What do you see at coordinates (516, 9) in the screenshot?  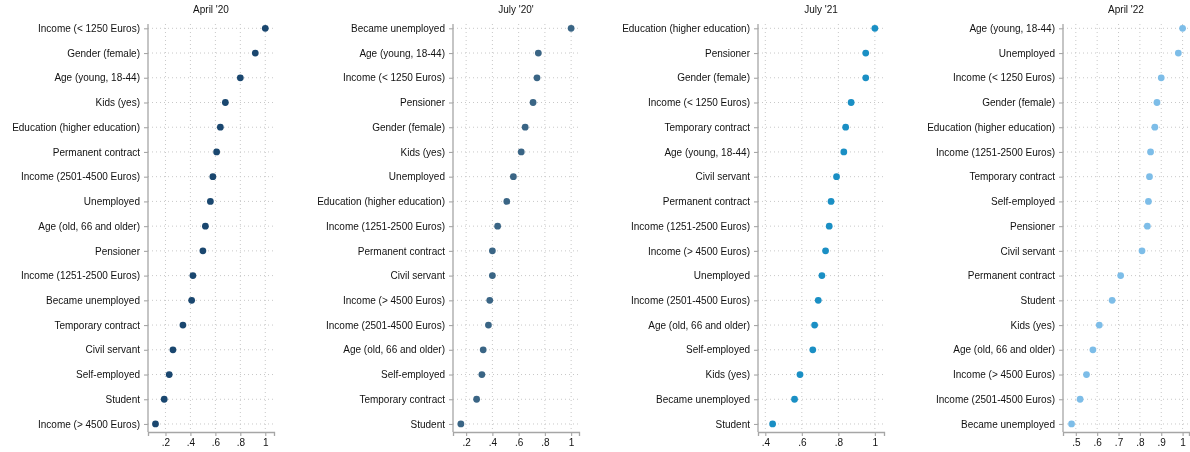 I see `chart-title: July '20'` at bounding box center [516, 9].